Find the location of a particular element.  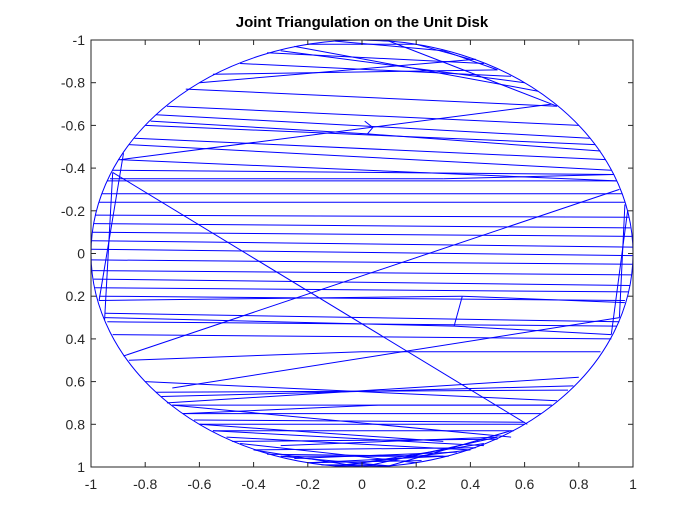

x-tick-label: -1 is located at coordinates (91, 484).